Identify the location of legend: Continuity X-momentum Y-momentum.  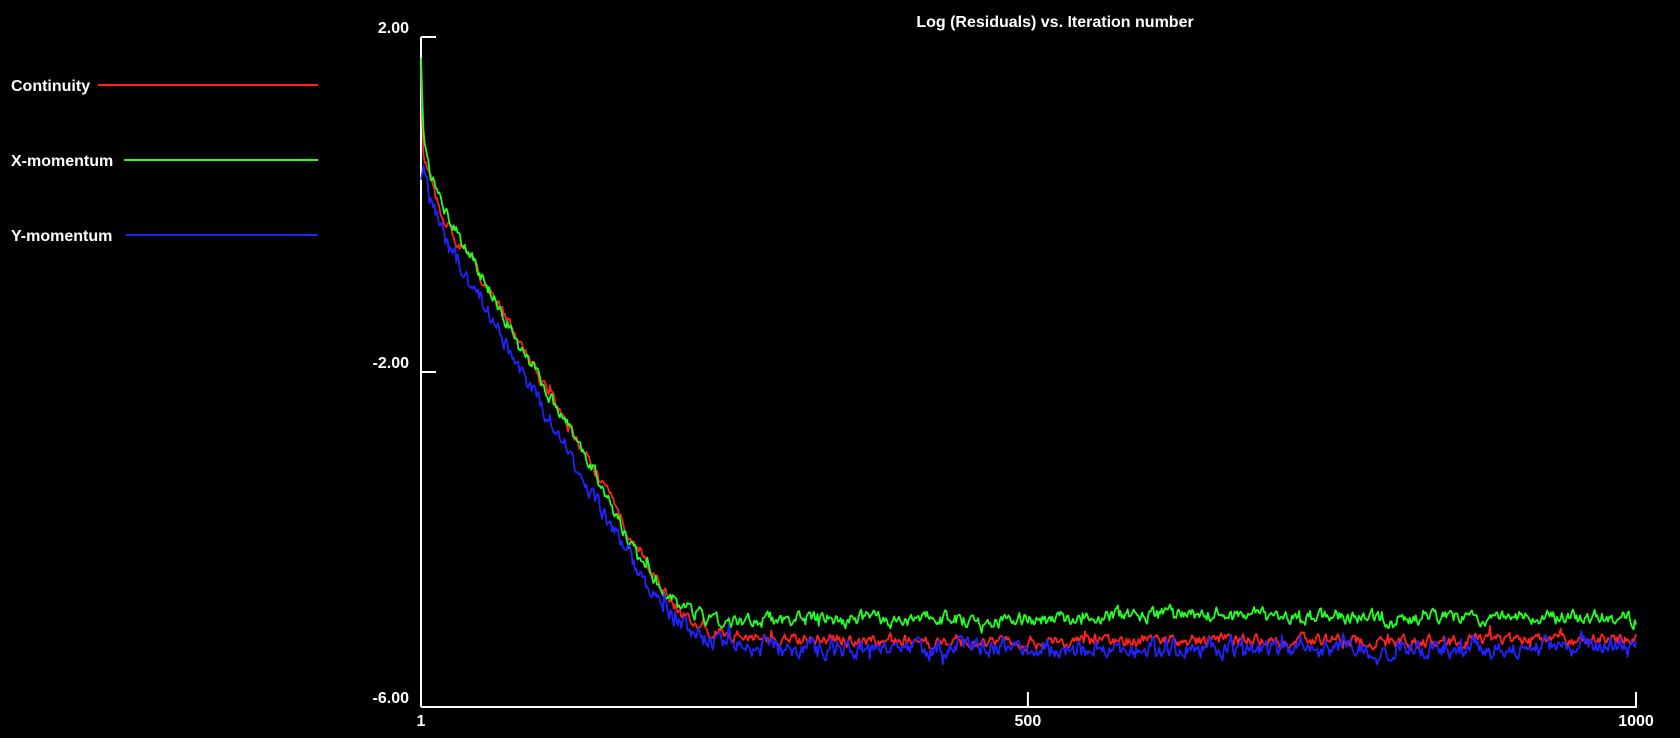
(164, 161).